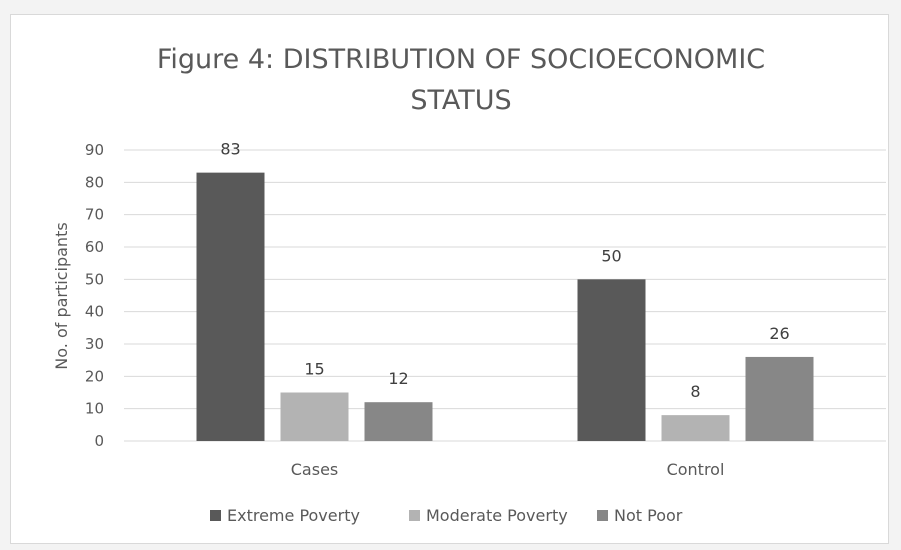  I want to click on bar-cases-extreme-poverty, so click(230, 306).